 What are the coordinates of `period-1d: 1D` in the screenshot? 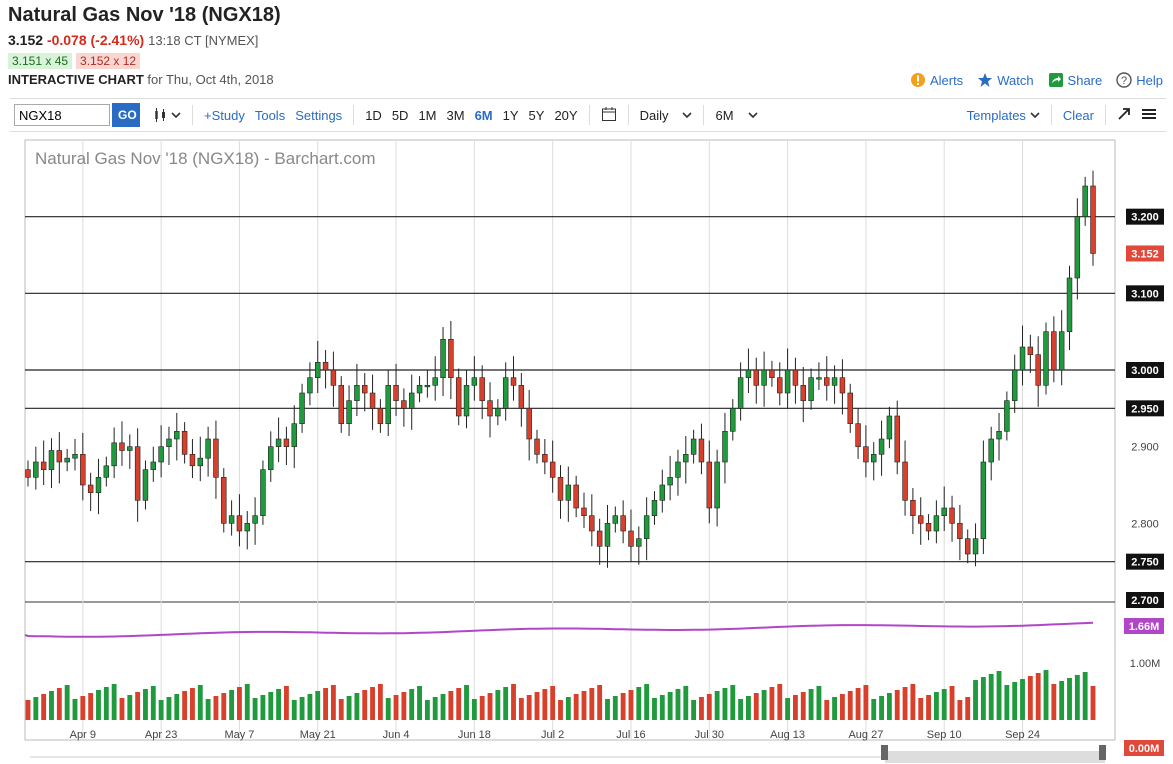 It's located at (373, 115).